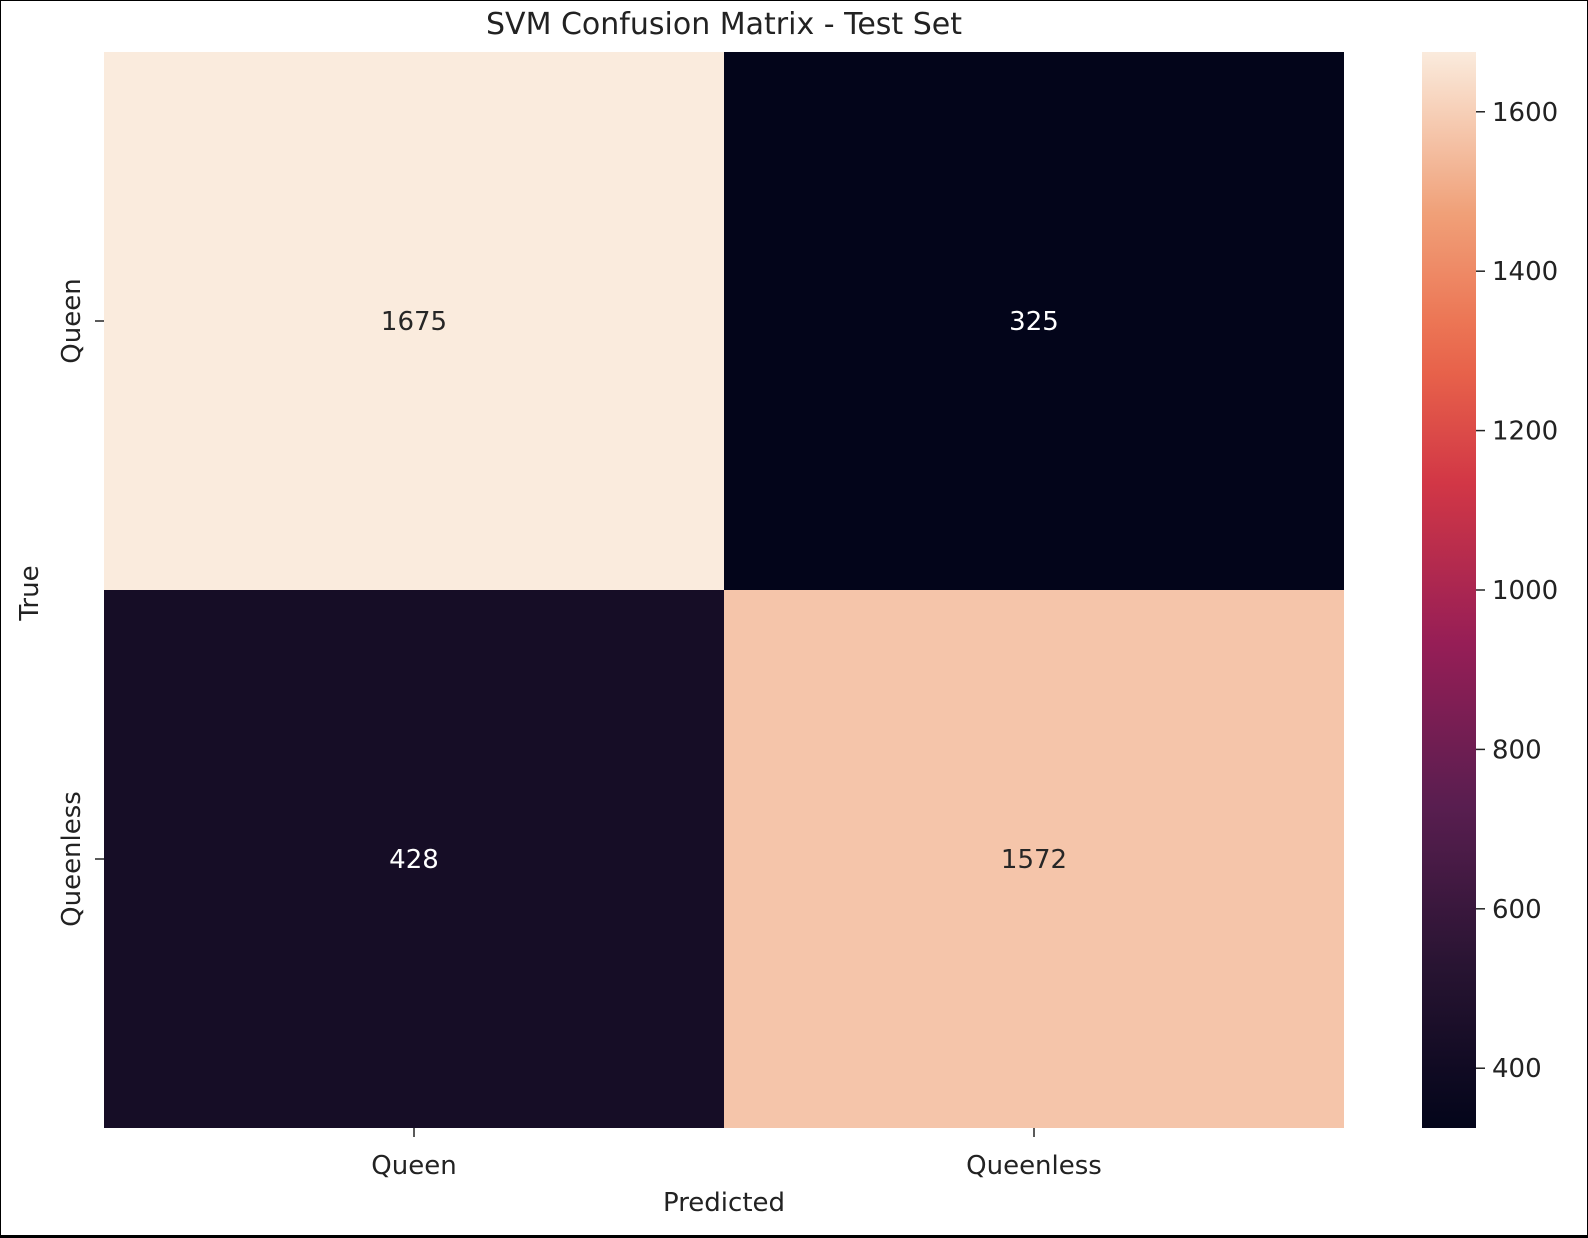 This screenshot has height=1238, width=1588. Describe the element at coordinates (1517, 910) in the screenshot. I see `colorbar-tick-label-1: 600` at that location.